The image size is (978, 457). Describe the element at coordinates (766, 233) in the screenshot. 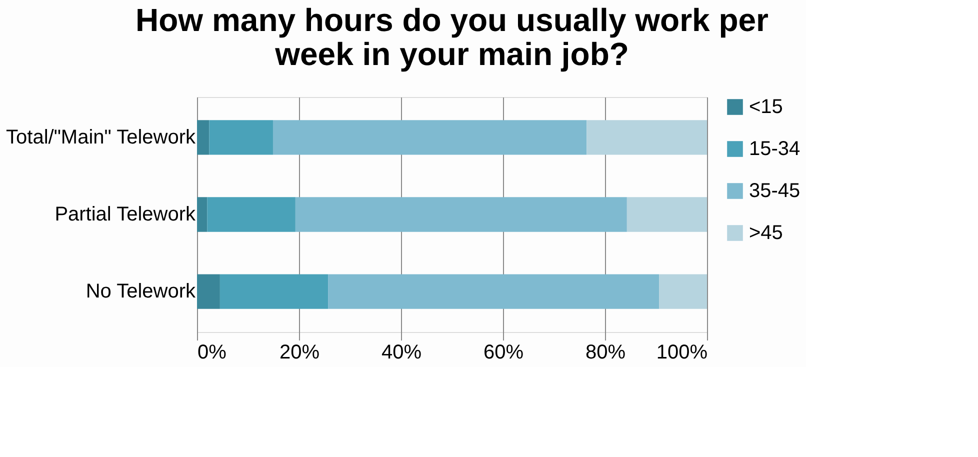

I see `legend-label: >45` at that location.